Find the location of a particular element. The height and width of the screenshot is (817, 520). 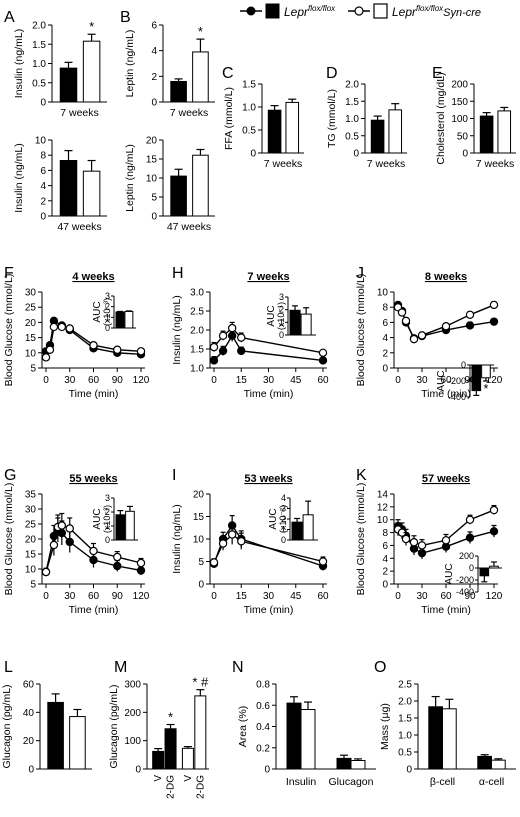

x-tick-label: 90 is located at coordinates (118, 596).